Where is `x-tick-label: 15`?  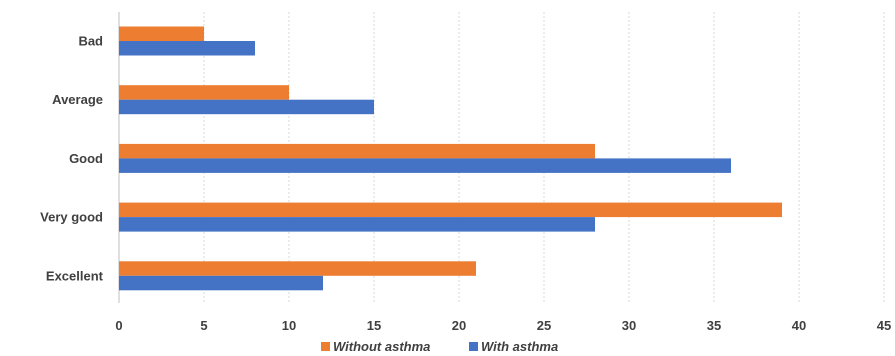 x-tick-label: 15 is located at coordinates (374, 325).